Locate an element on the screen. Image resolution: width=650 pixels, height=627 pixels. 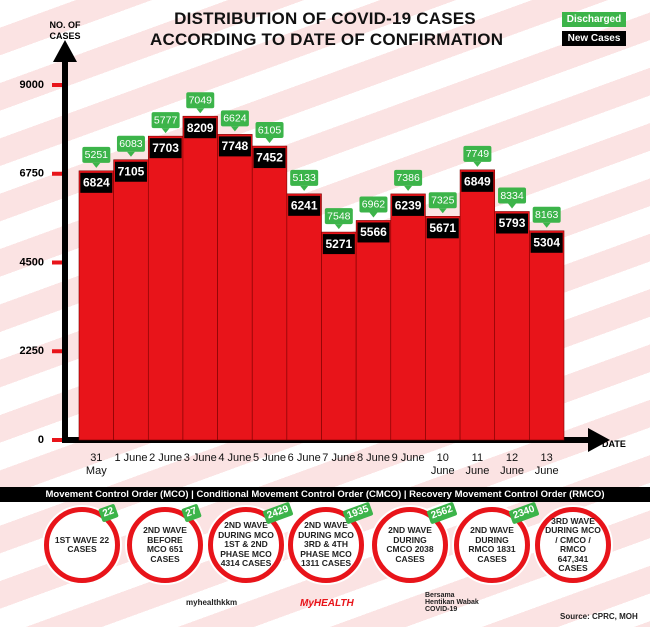
discharged-label: 7548 is located at coordinates (339, 216).